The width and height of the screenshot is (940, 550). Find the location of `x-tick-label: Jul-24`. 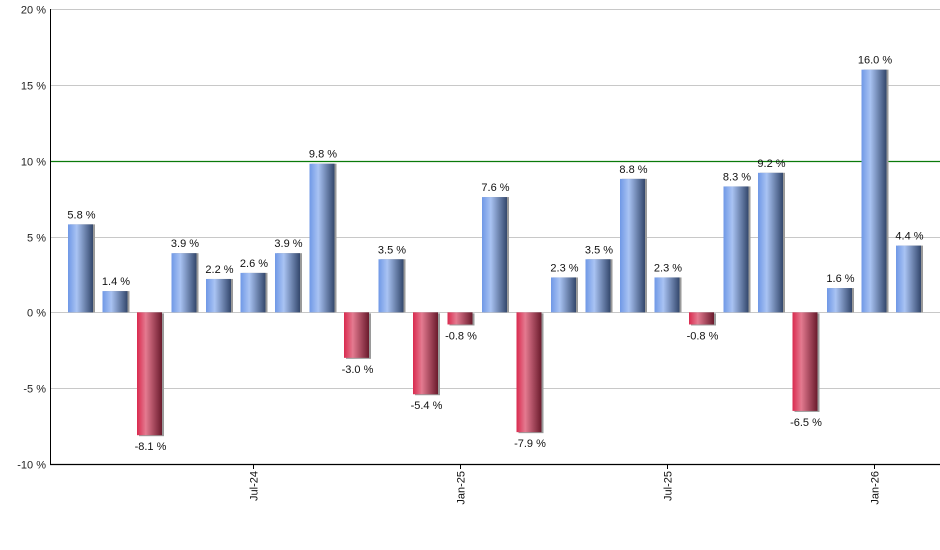

x-tick-label: Jul-24 is located at coordinates (255, 486).